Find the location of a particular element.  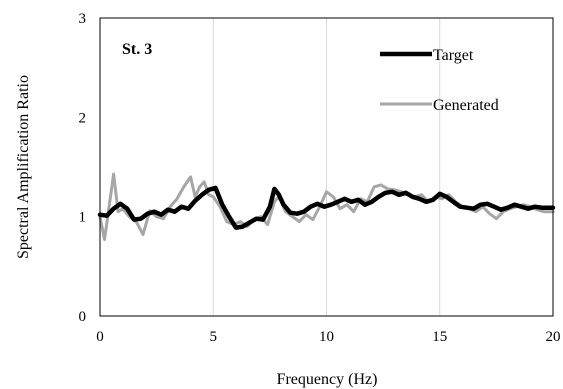

x-axis-label: Frequency (Hz) is located at coordinates (327, 379).